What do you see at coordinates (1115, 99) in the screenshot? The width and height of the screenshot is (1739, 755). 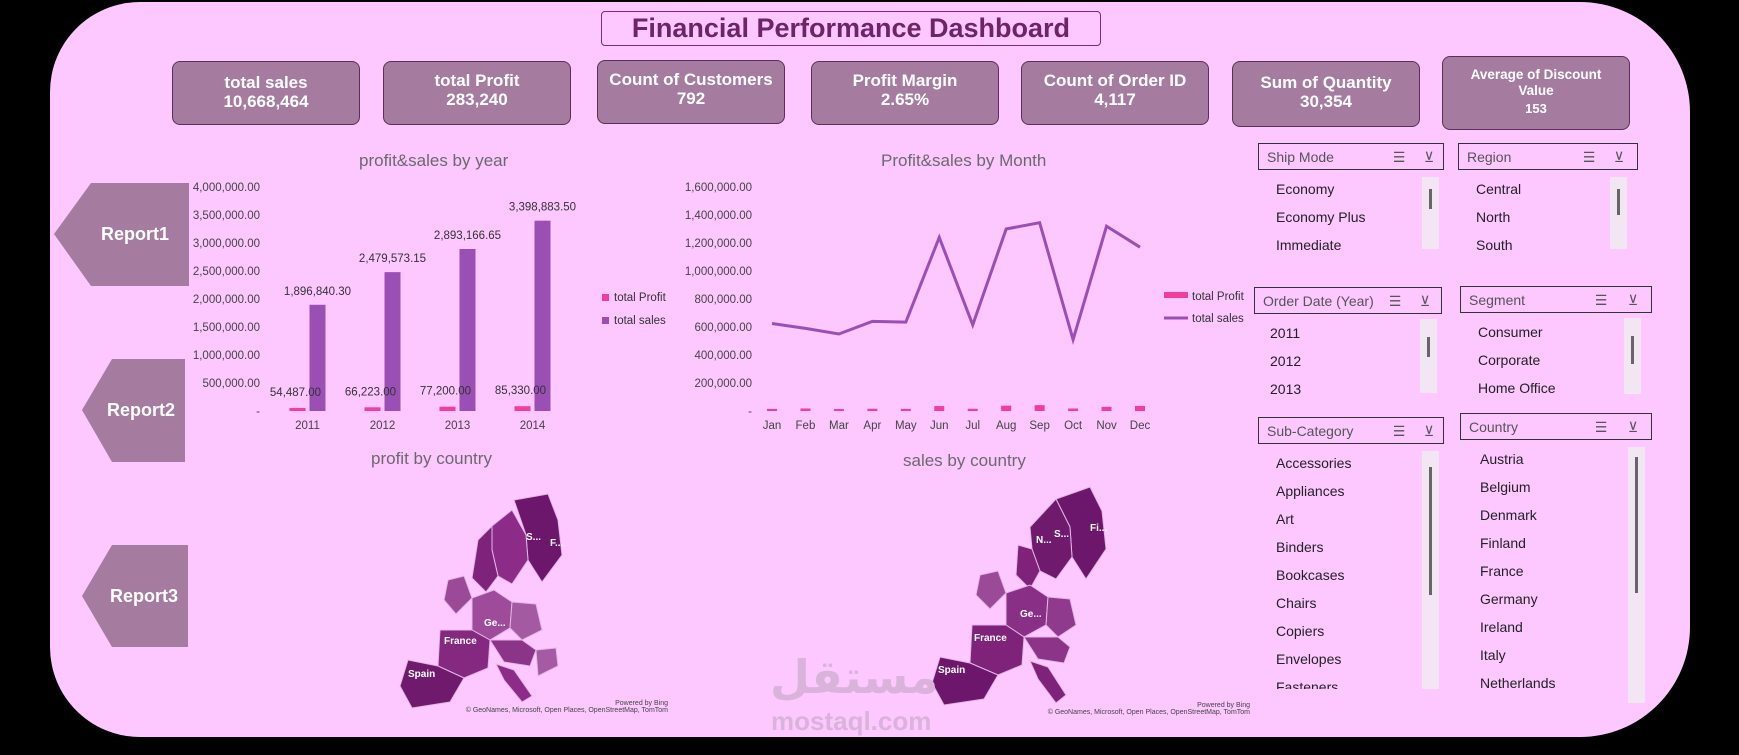 I see `kpi-value: 4,117` at bounding box center [1115, 99].